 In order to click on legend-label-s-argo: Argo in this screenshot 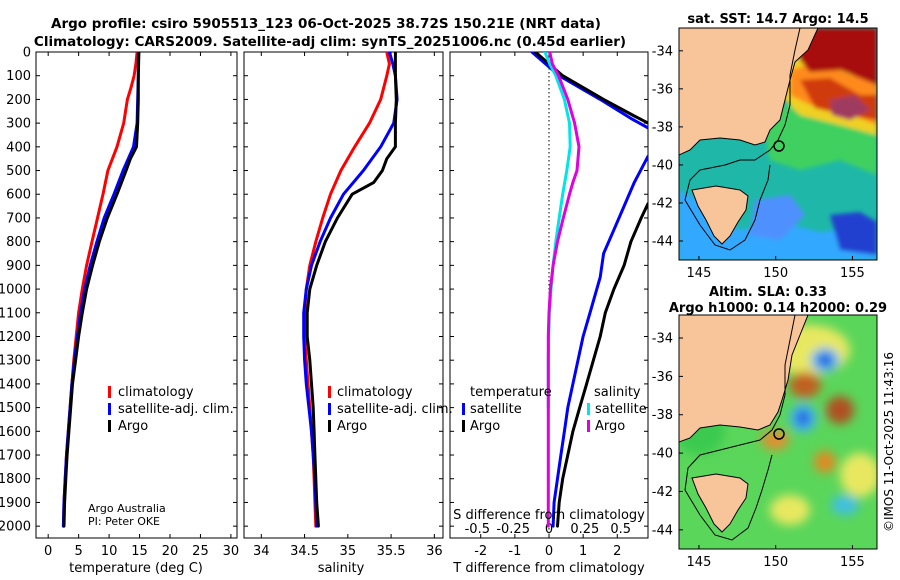, I will do `click(610, 426)`.